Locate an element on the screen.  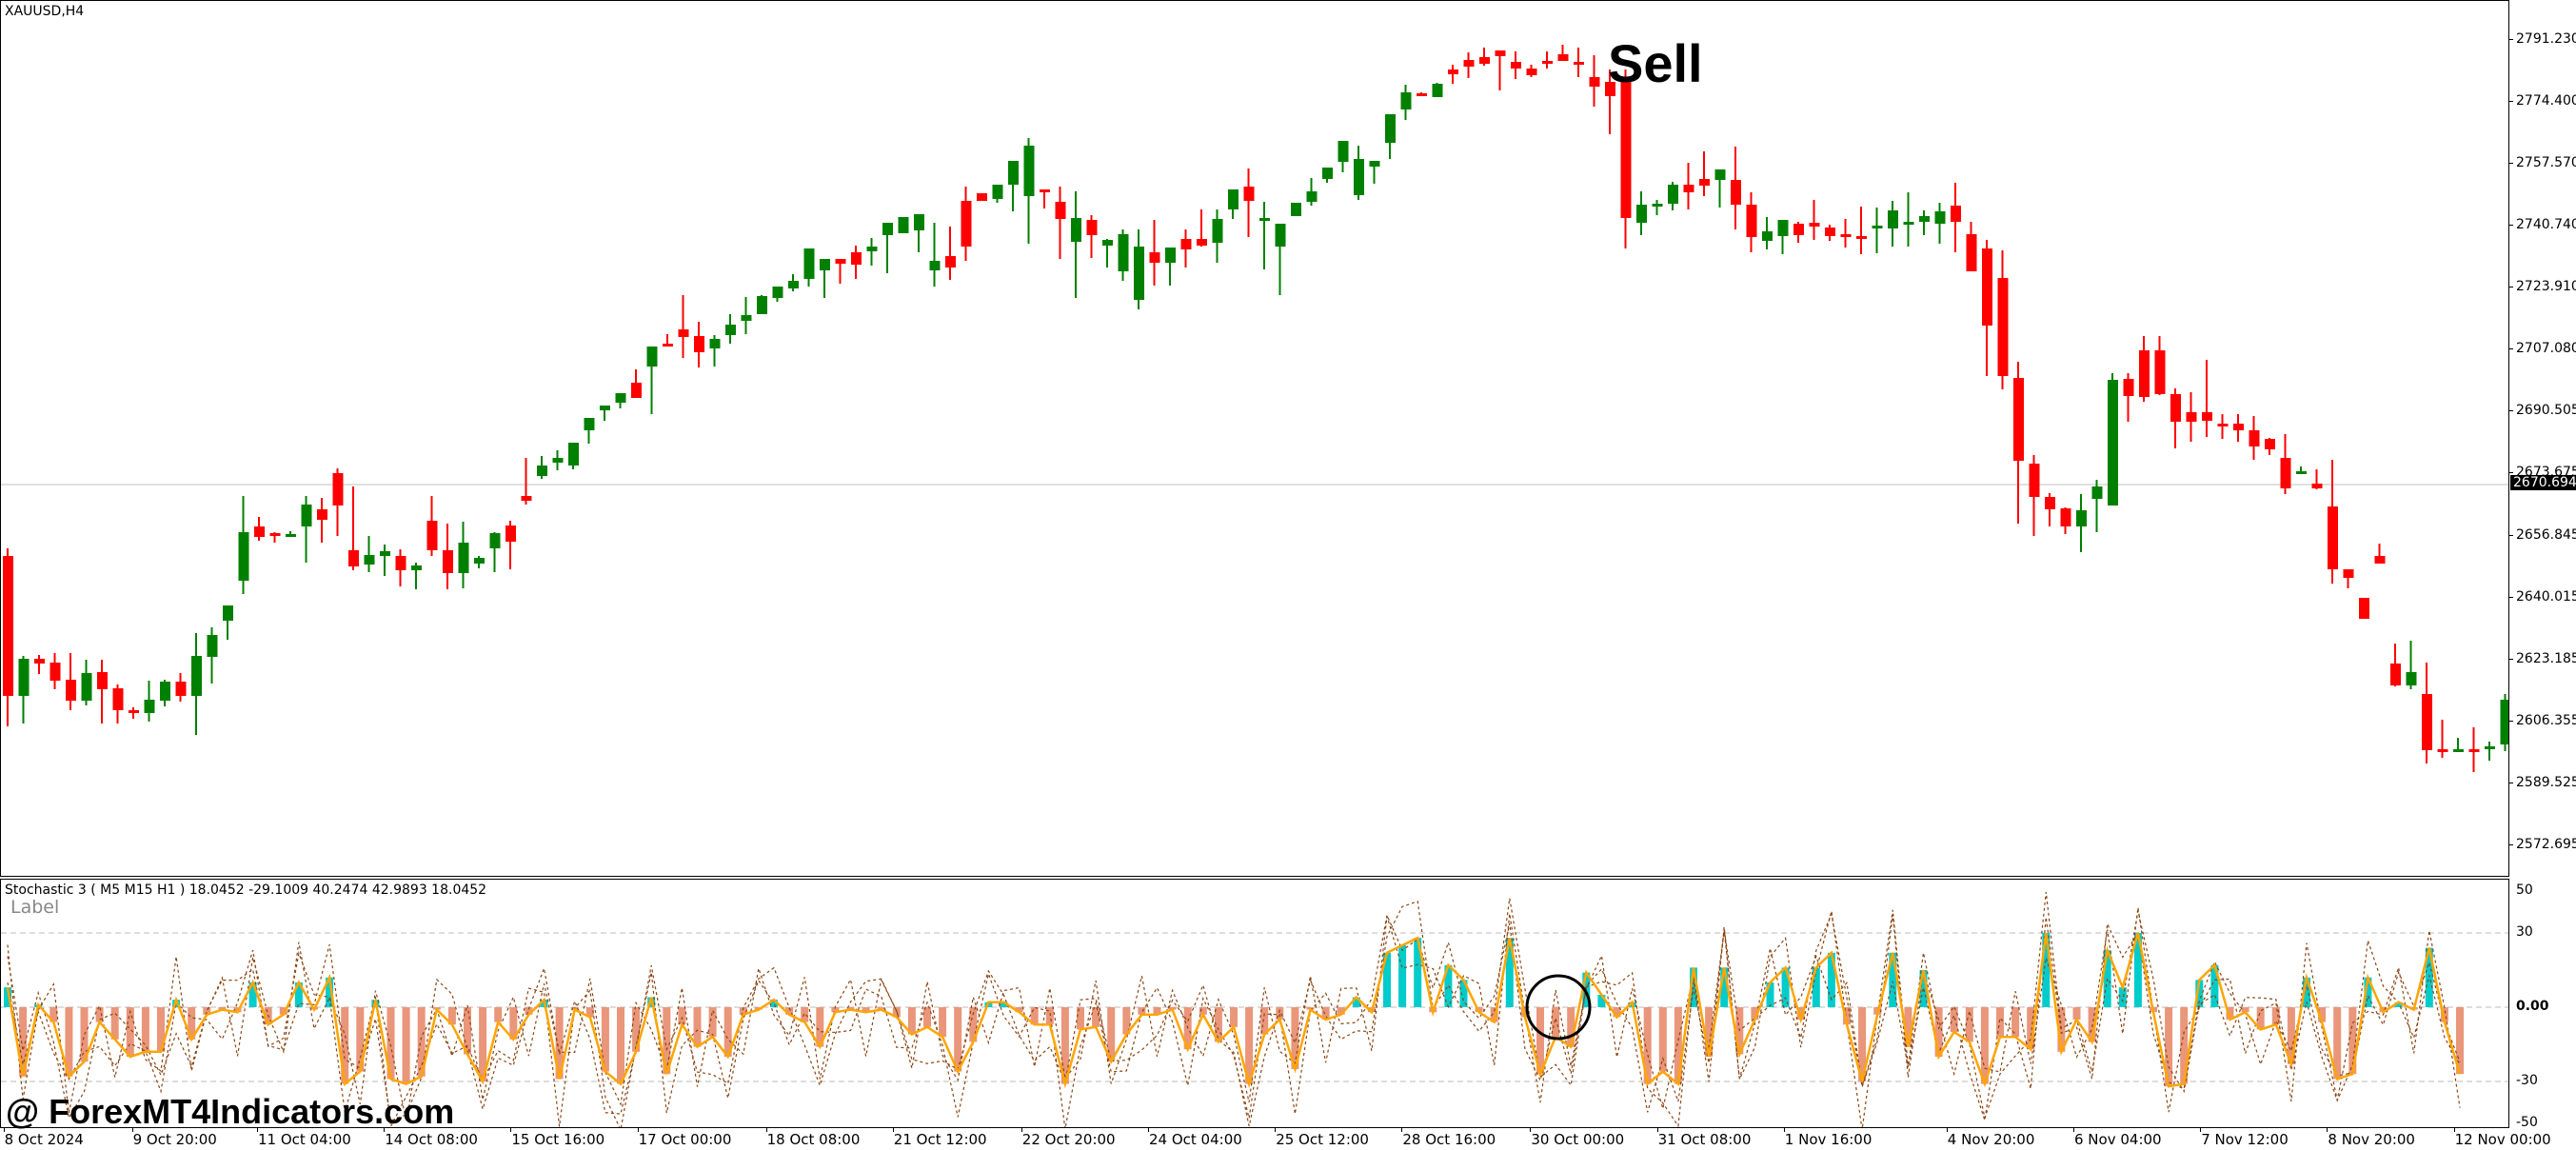
price-label: 2640.015 is located at coordinates (2546, 597).